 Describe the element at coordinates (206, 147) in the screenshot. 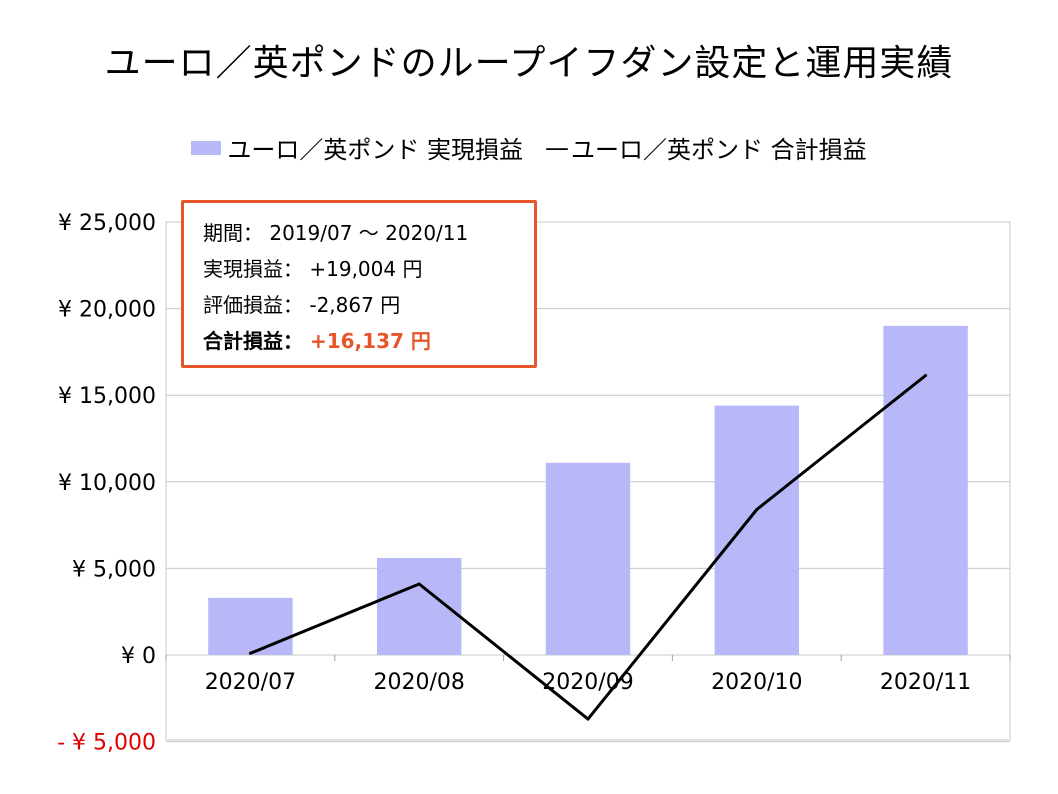

I see `legend-bar-swatch` at that location.